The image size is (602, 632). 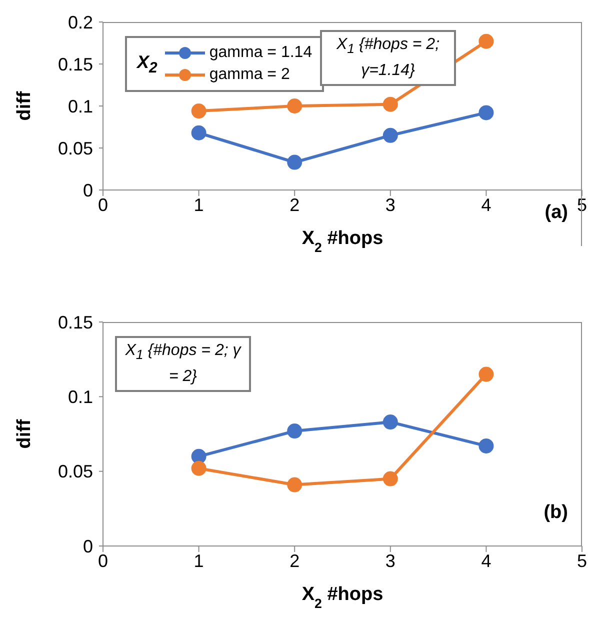 What do you see at coordinates (80, 22) in the screenshot?
I see `y-tick-label: 0.2` at bounding box center [80, 22].